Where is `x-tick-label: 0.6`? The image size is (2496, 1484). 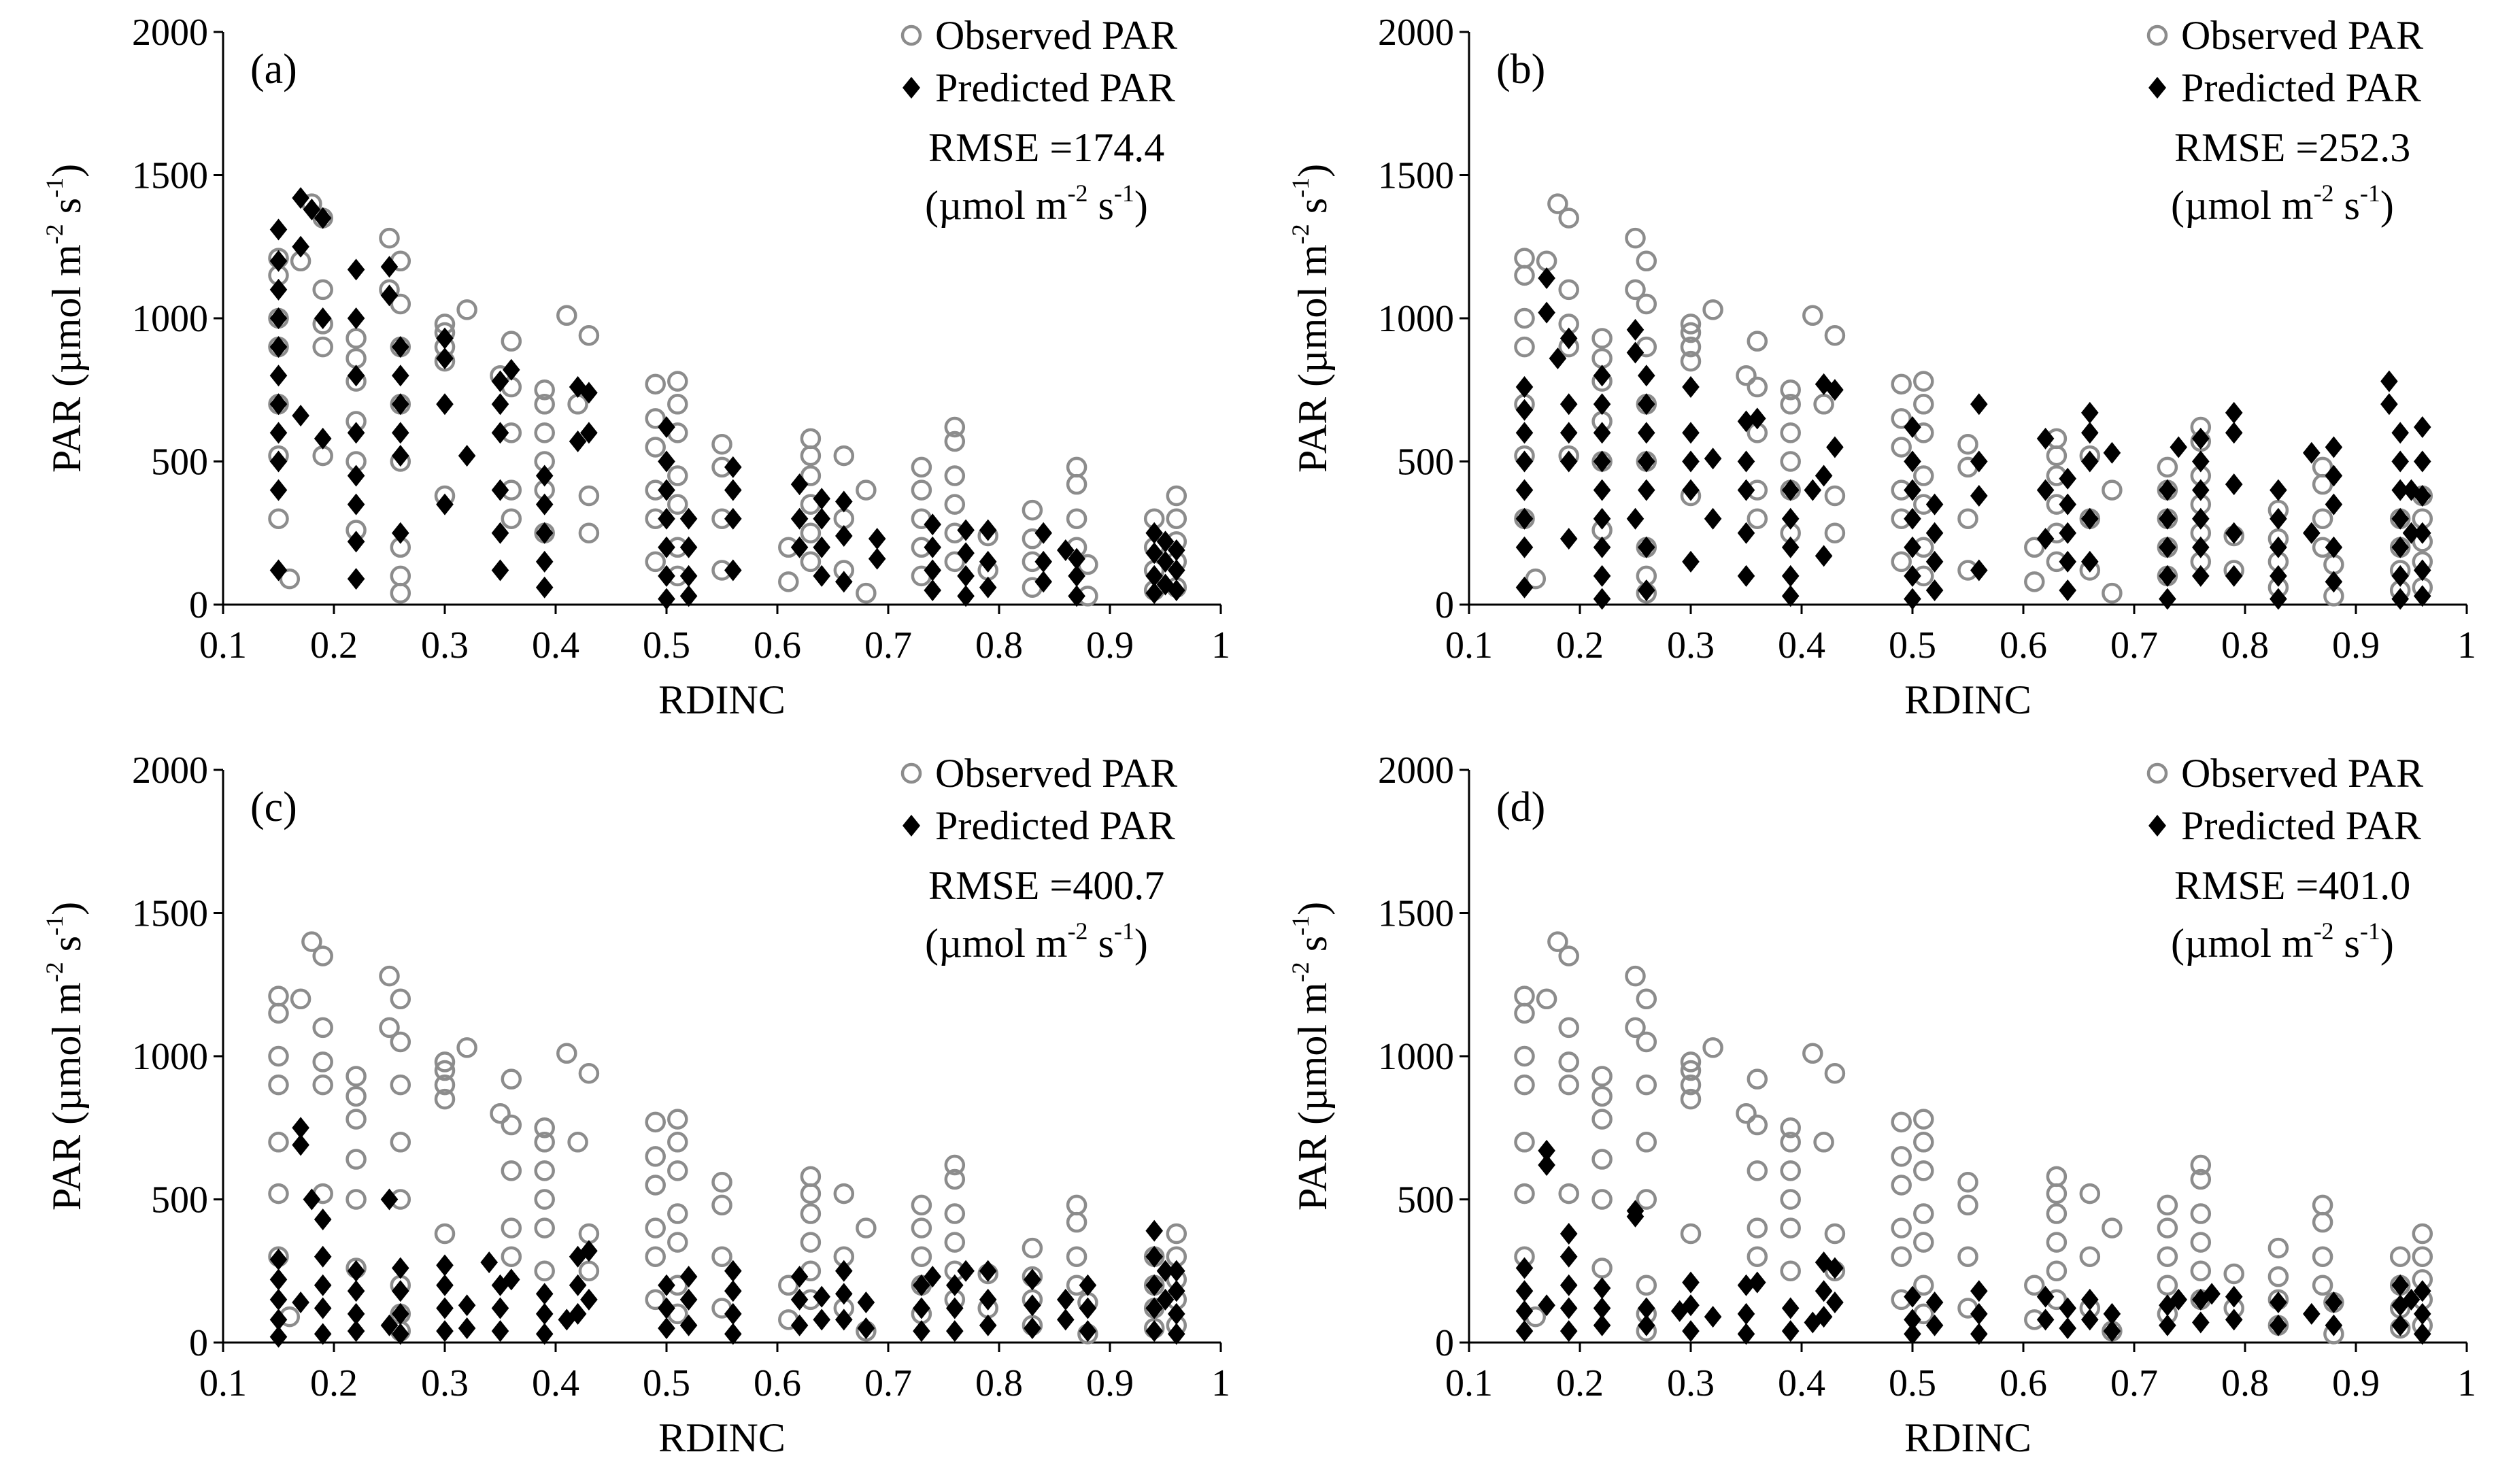 x-tick-label: 0.6 is located at coordinates (2024, 1383).